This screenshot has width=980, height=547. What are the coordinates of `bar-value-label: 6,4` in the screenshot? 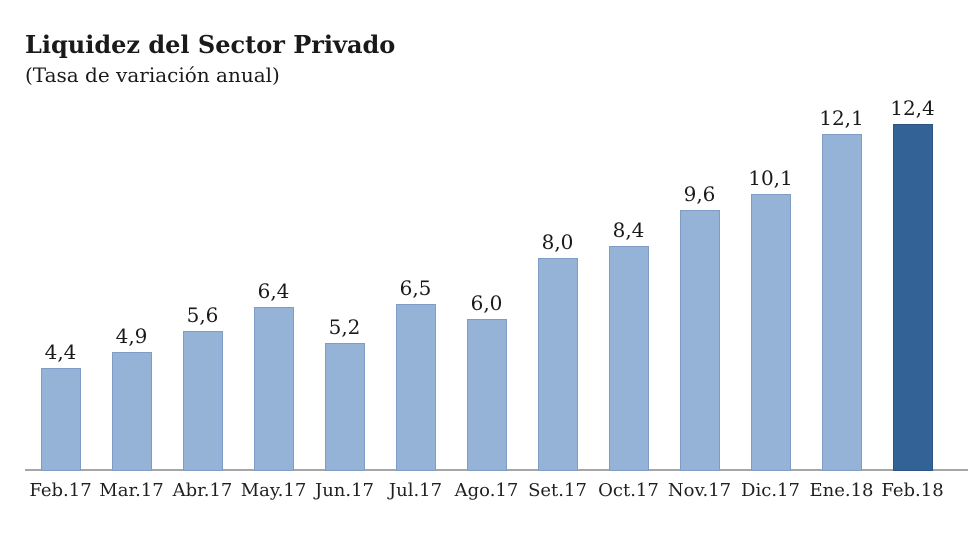 It's located at (273, 291).